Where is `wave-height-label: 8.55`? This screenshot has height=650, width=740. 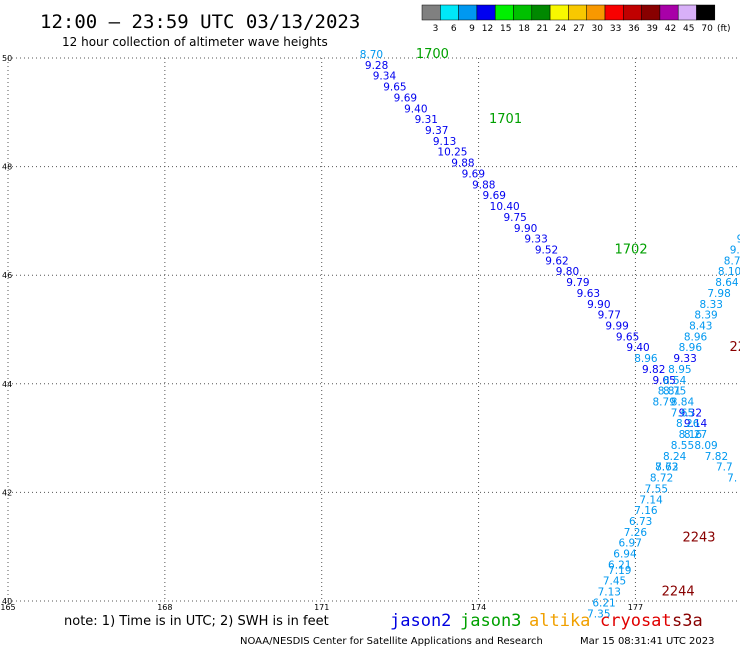
wave-height-label: 8.55 is located at coordinates (682, 446).